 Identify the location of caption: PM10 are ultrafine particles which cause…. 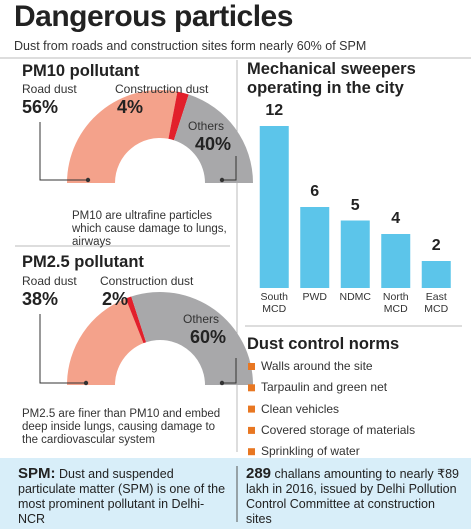
(149, 229).